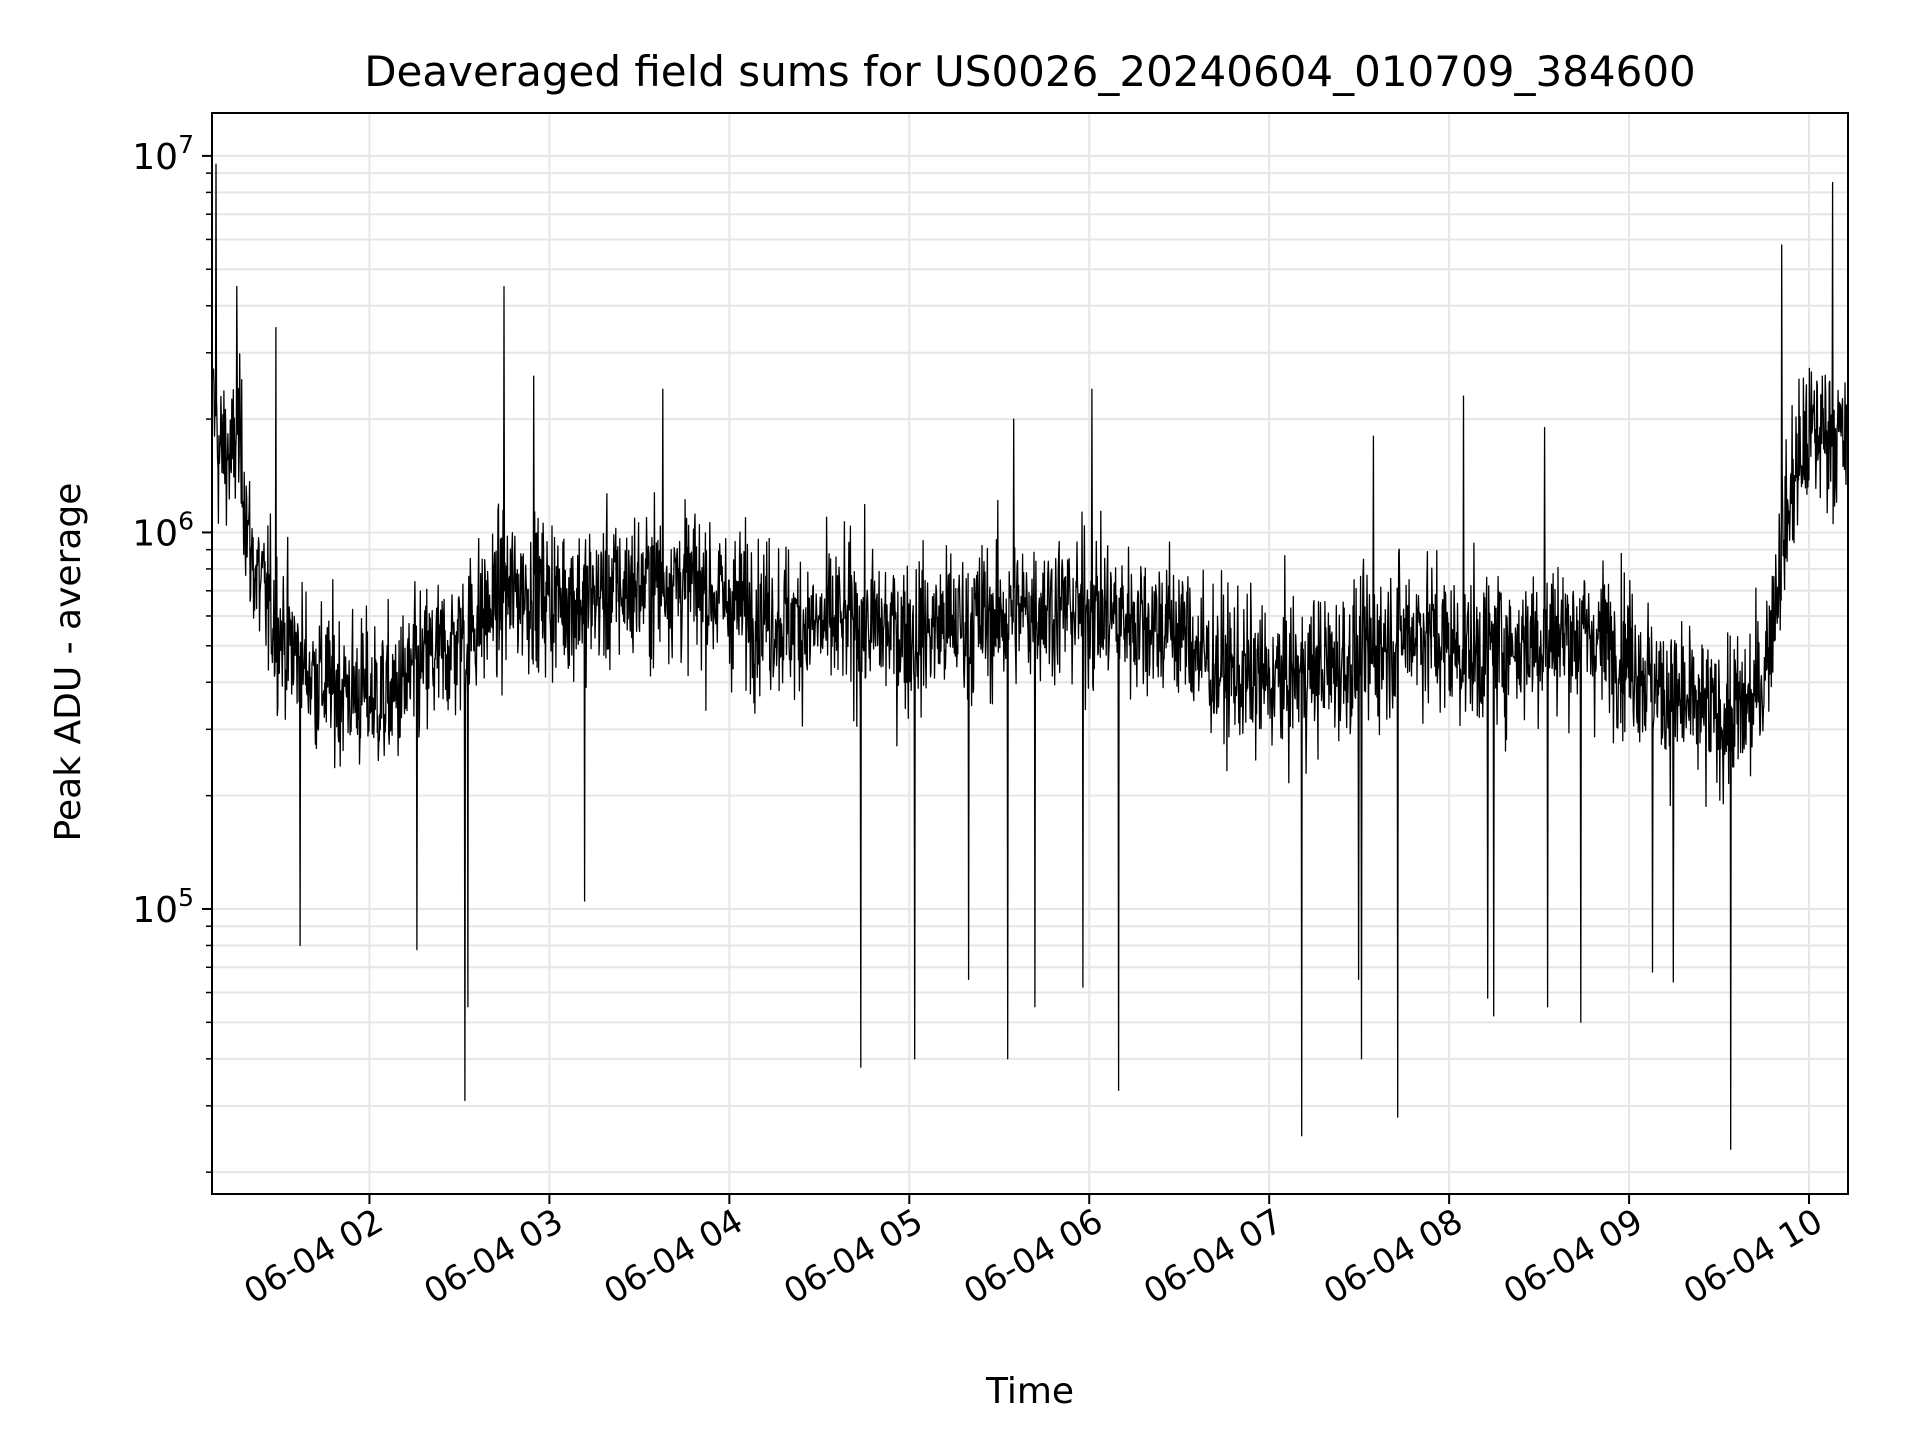 This screenshot has height=1440, width=1920. I want to click on y-tick-label: 10⁷, so click(163, 154).